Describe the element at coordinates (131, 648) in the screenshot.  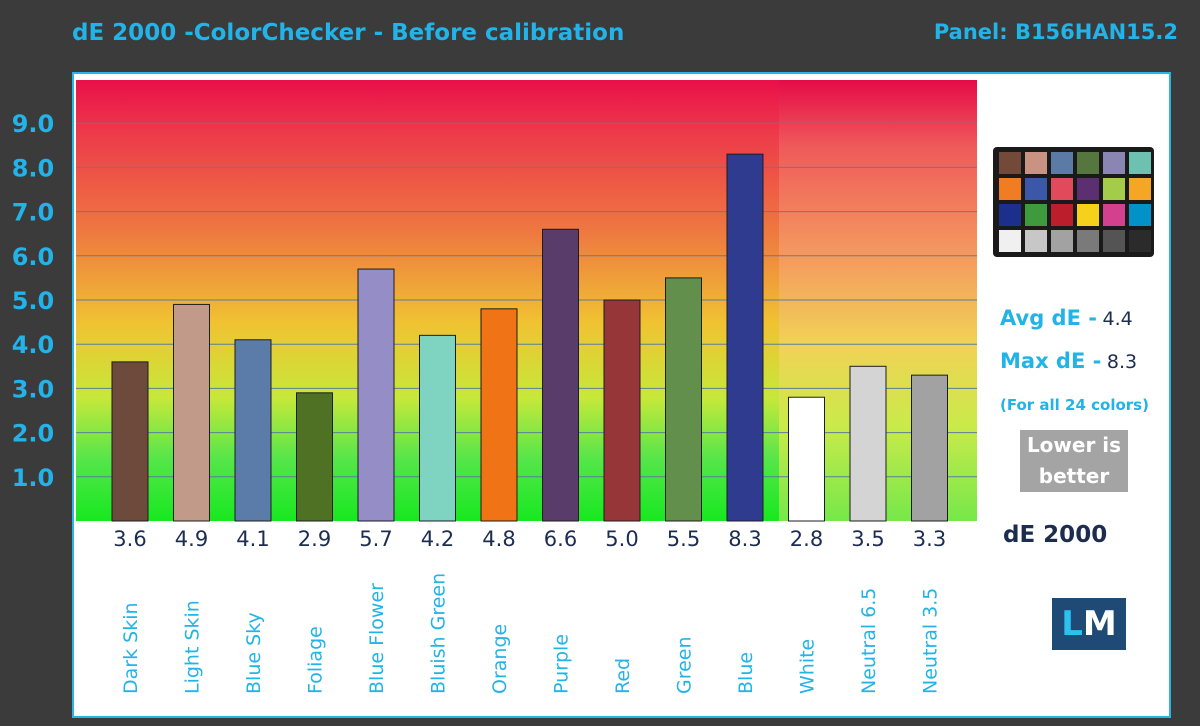
I see `category-label: Dark Skin` at that location.